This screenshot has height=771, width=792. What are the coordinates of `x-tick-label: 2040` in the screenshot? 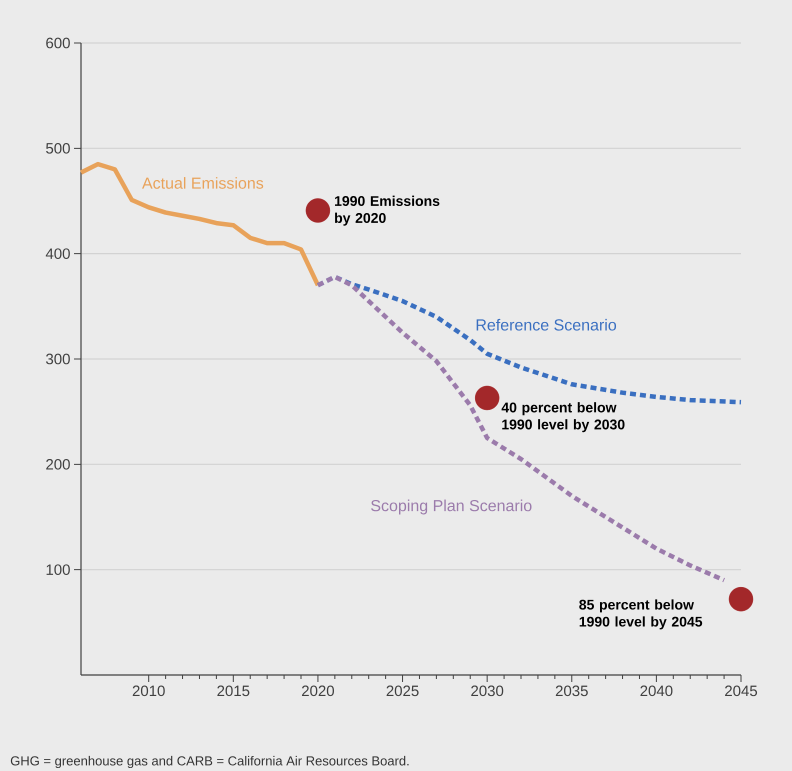 It's located at (656, 691).